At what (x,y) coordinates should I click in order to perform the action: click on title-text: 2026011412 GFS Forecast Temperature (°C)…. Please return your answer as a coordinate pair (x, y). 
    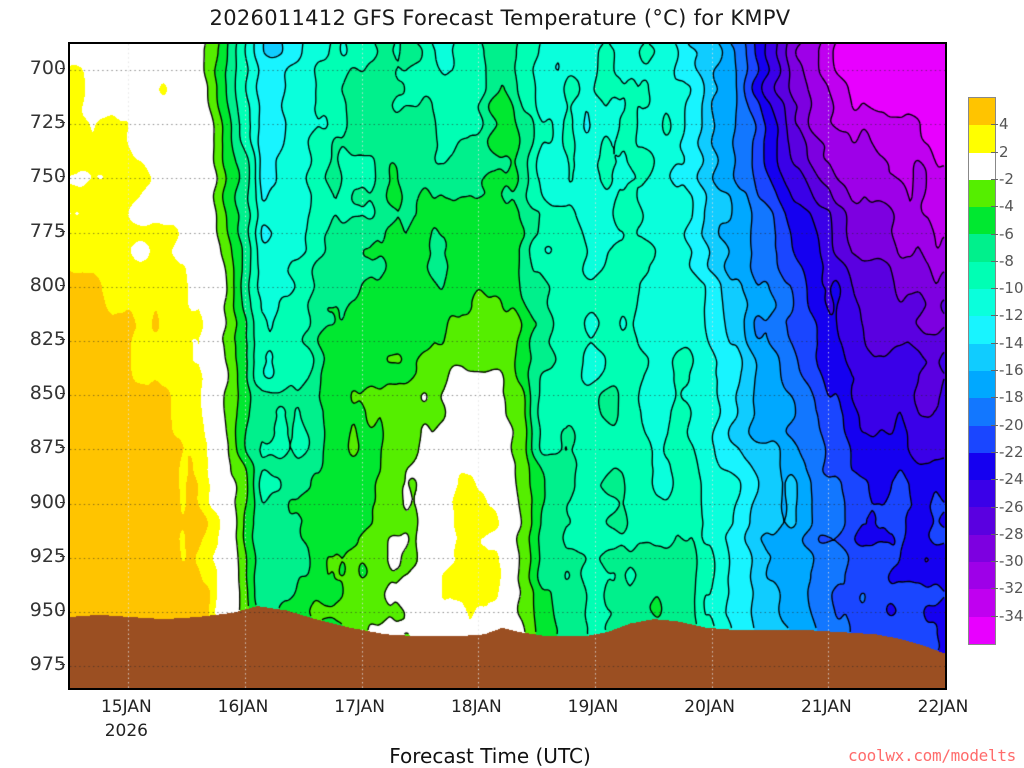
    Looking at the image, I should click on (500, 18).